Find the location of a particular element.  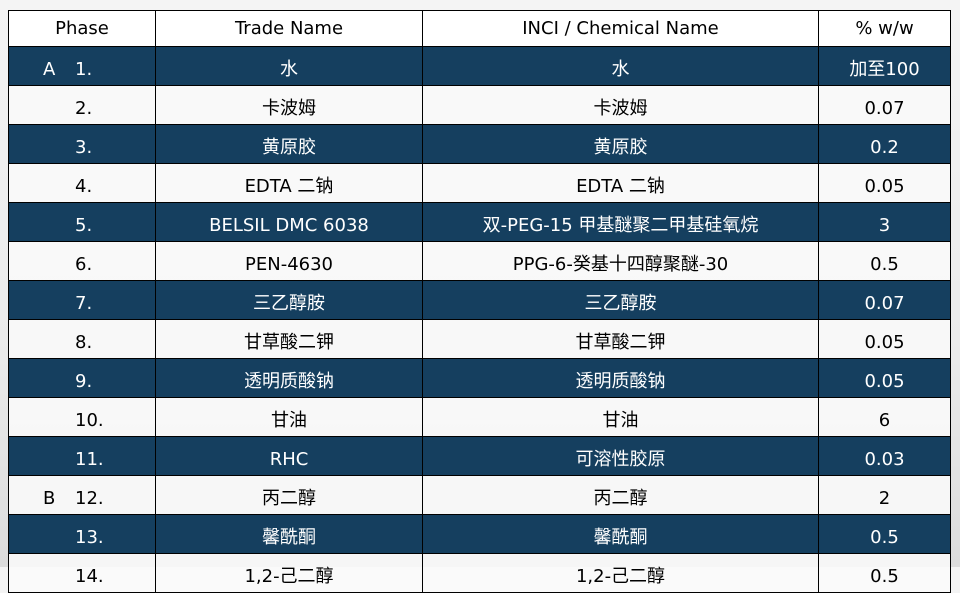

table-row: 11. RHC 可溶性胶原 0.03 is located at coordinates (479, 456).